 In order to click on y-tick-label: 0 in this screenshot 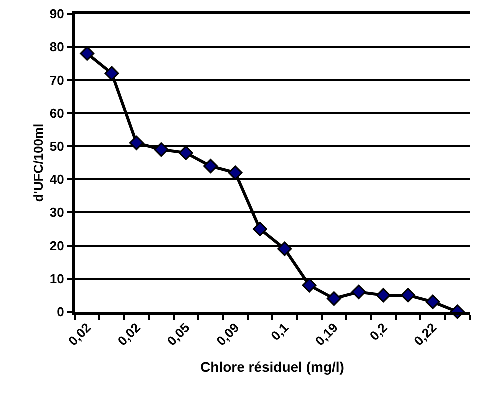, I will do `click(60, 312)`.